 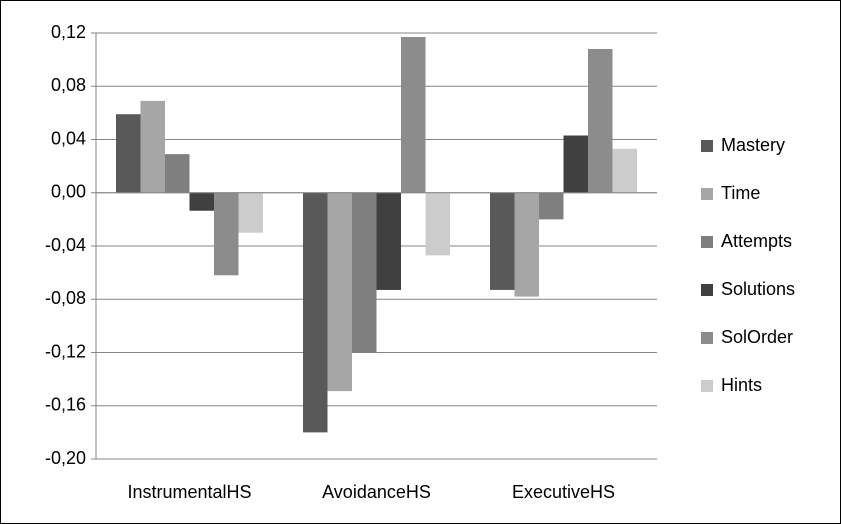 What do you see at coordinates (68, 85) in the screenshot?
I see `y-tick-label: 0,08` at bounding box center [68, 85].